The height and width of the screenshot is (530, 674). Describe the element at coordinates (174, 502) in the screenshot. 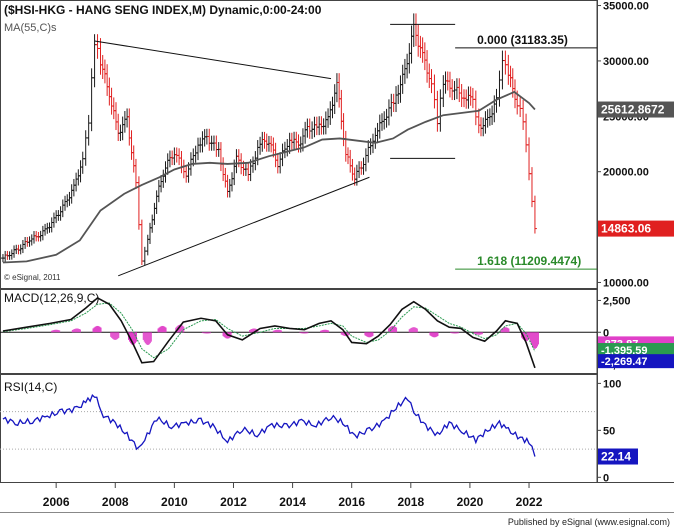

I see `x-tick-label: 2010` at that location.